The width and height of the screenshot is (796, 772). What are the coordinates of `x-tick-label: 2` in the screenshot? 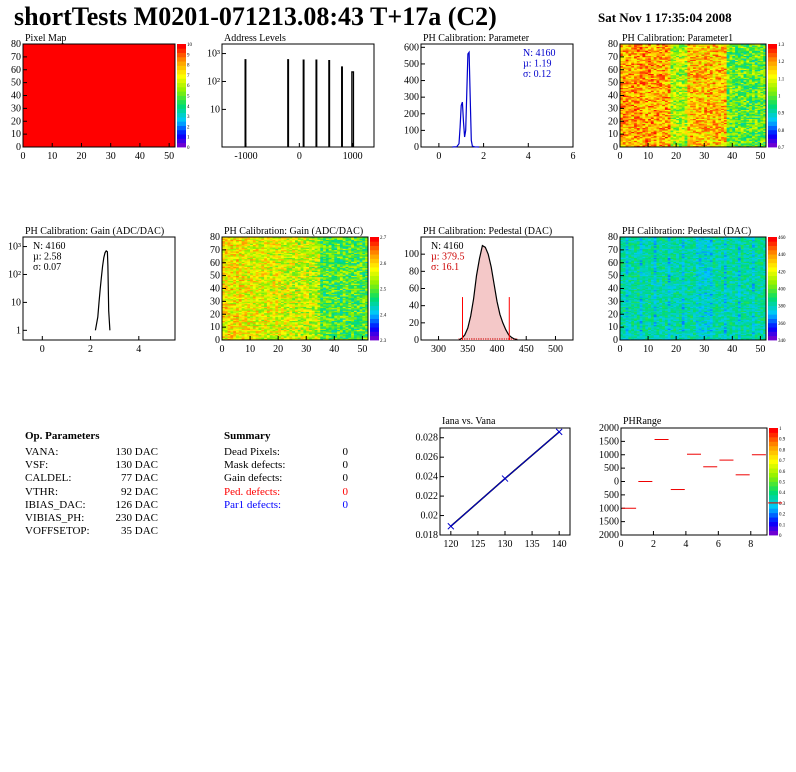 It's located at (90, 349).